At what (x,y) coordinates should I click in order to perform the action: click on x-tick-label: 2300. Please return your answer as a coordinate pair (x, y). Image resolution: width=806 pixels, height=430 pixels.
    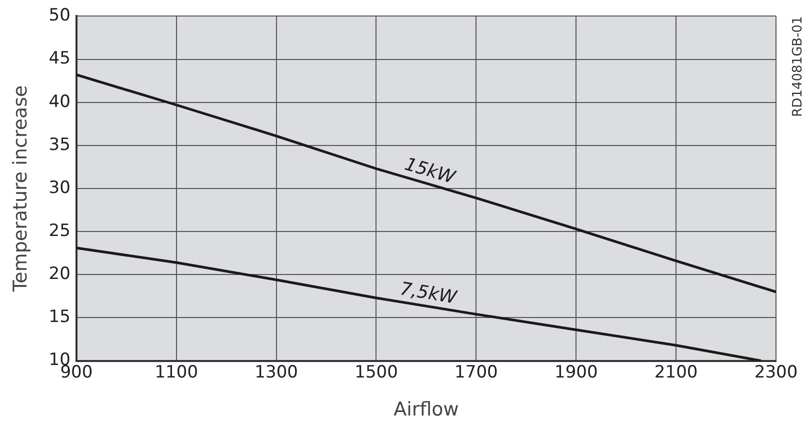
    Looking at the image, I should click on (776, 372).